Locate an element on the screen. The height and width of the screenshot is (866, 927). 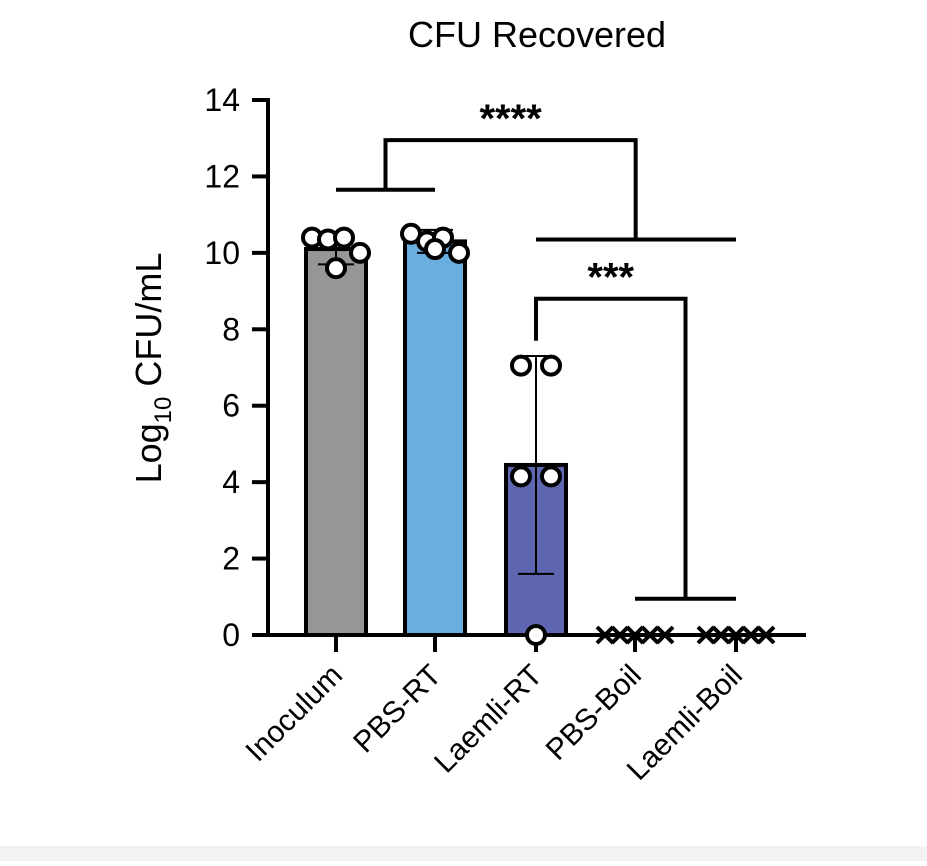
point-pbs-boil-5-stroke-b is located at coordinates (665, 635).